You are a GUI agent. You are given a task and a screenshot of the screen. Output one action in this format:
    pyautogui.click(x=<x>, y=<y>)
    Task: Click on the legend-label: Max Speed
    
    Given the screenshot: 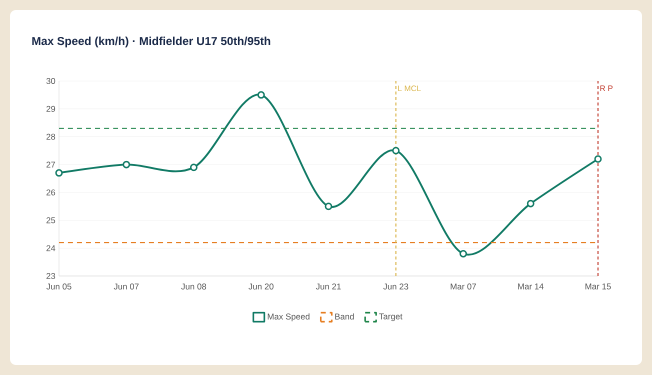 What is the action you would take?
    pyautogui.click(x=289, y=317)
    